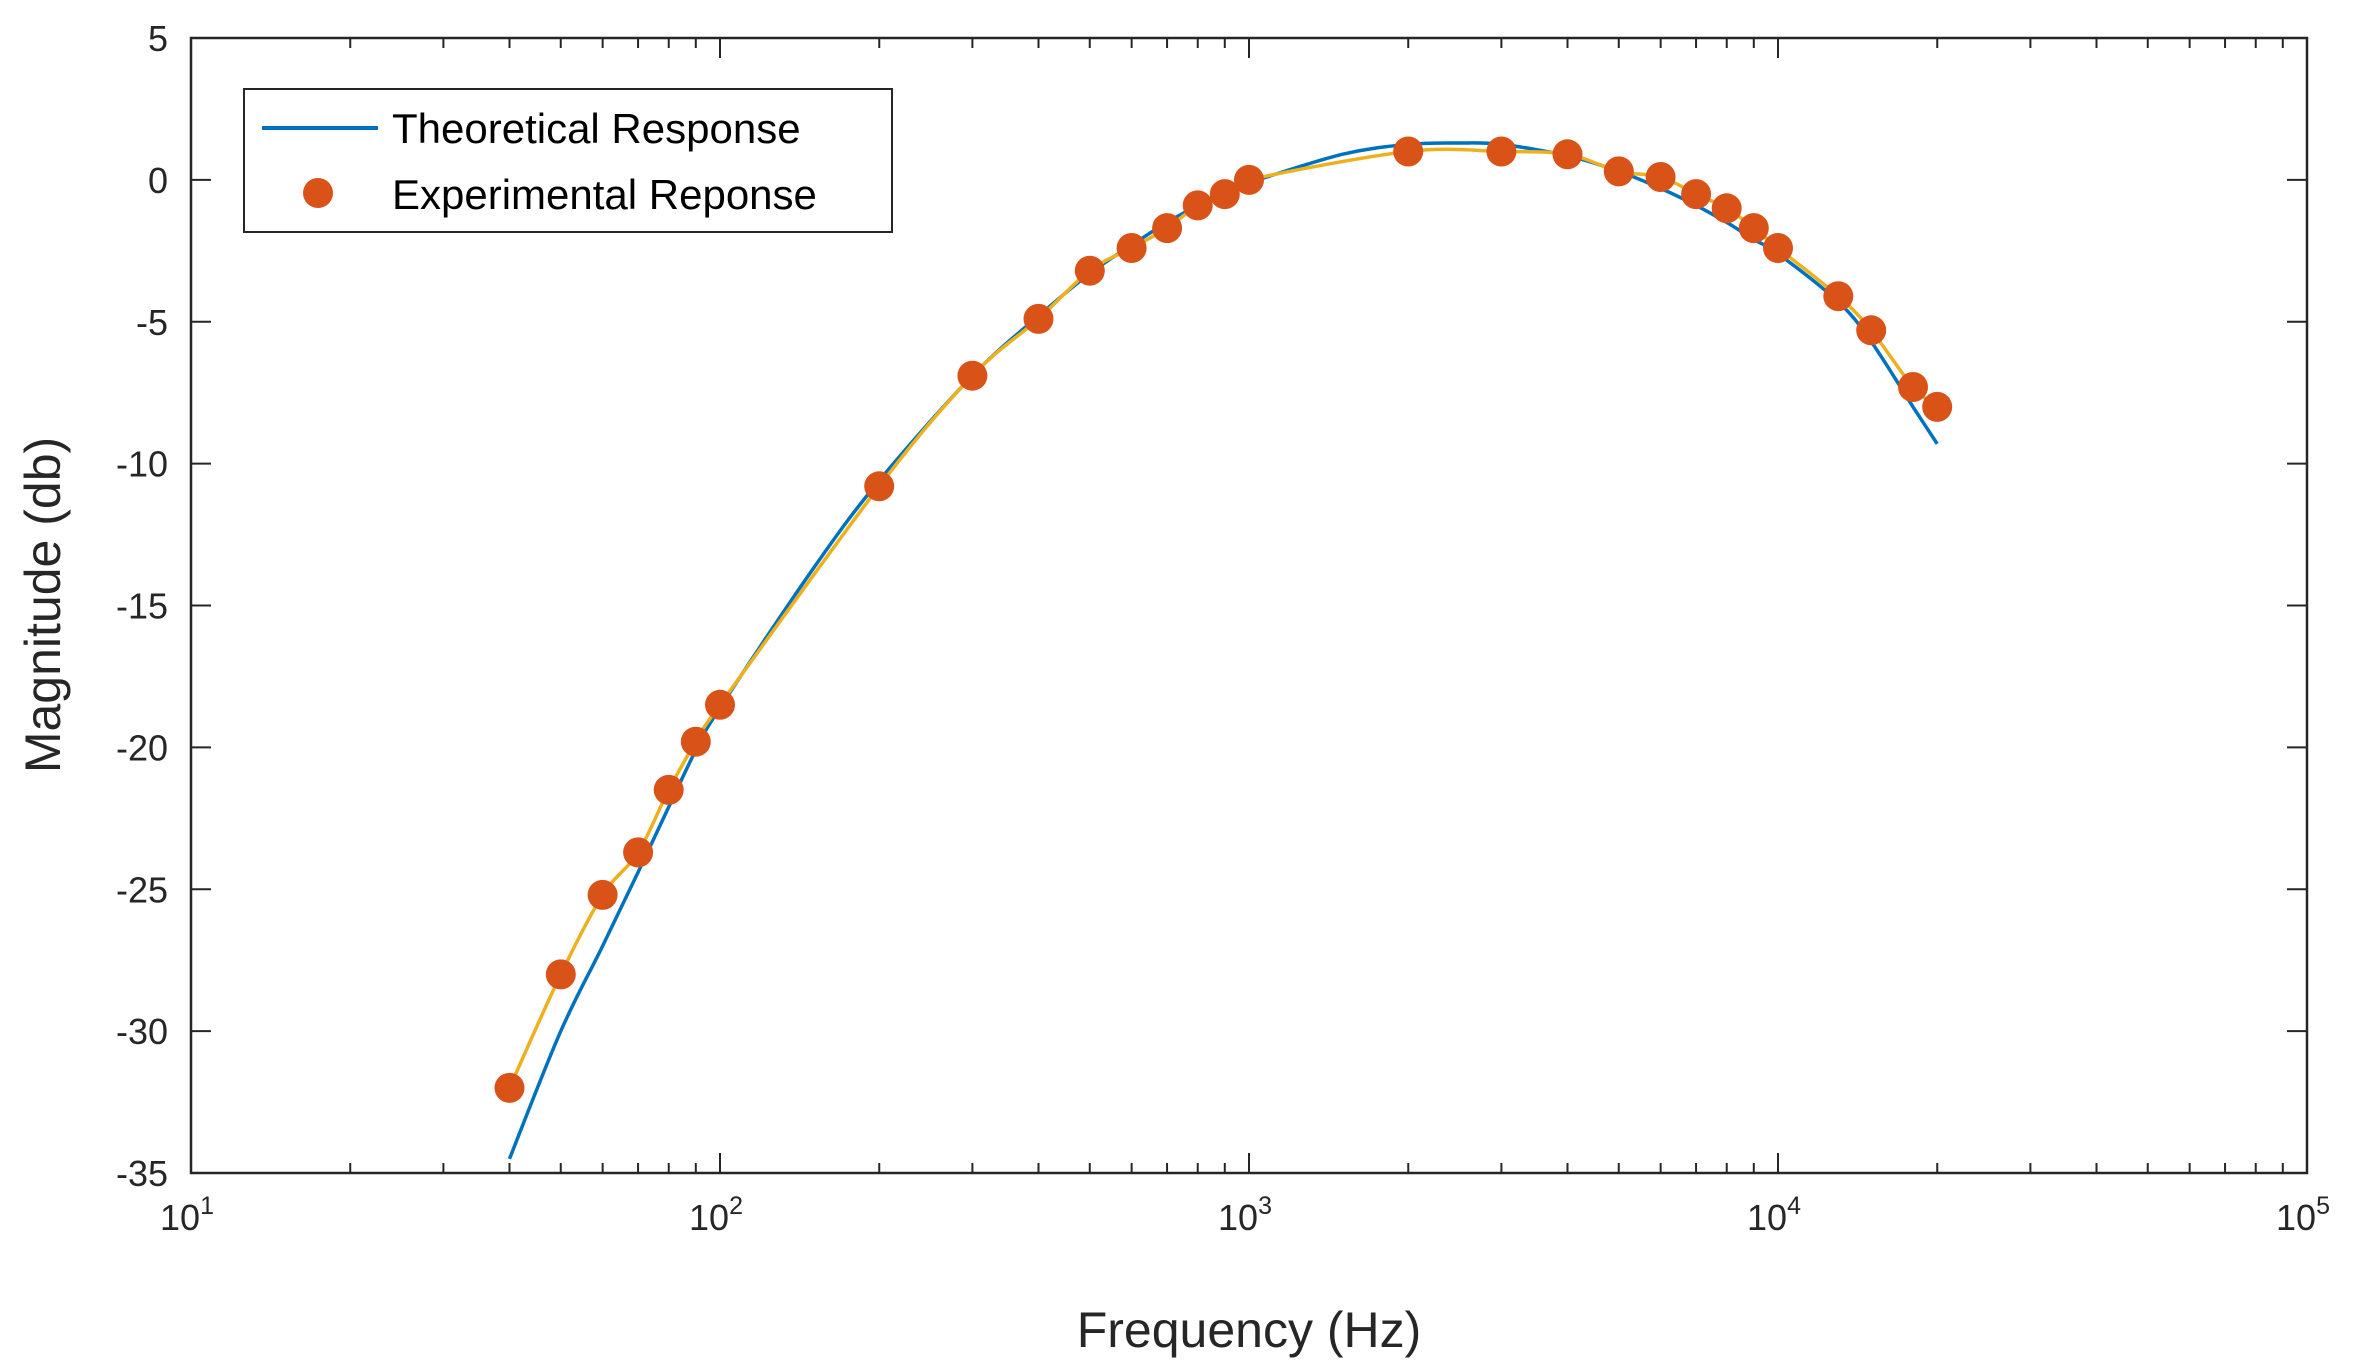 This screenshot has width=2362, height=1367. I want to click on y-tick-label: 5, so click(158, 38).